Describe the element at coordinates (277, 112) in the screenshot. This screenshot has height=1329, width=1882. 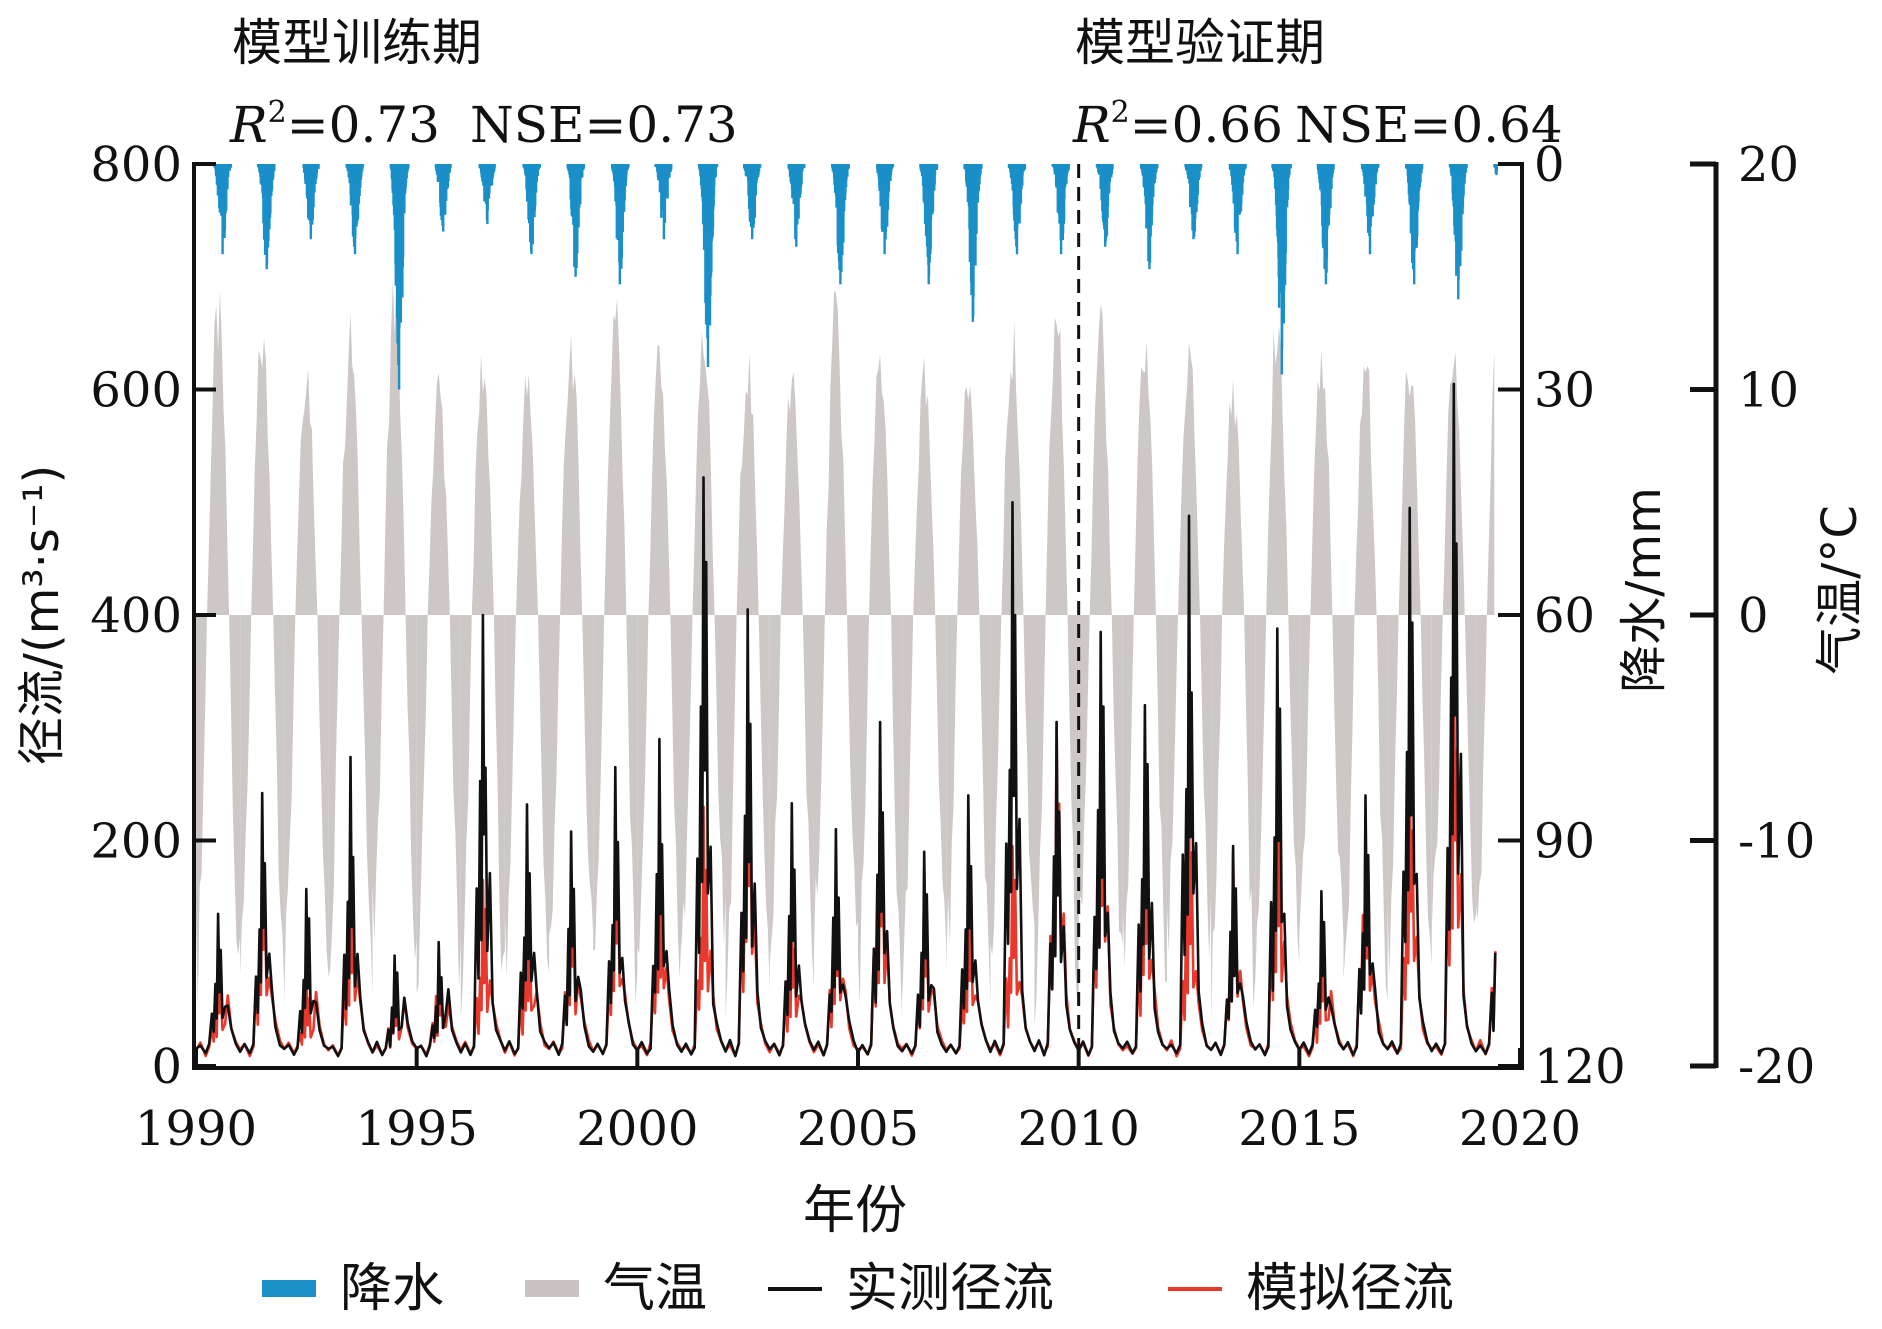
I see `training-r2-sup: 2` at that location.